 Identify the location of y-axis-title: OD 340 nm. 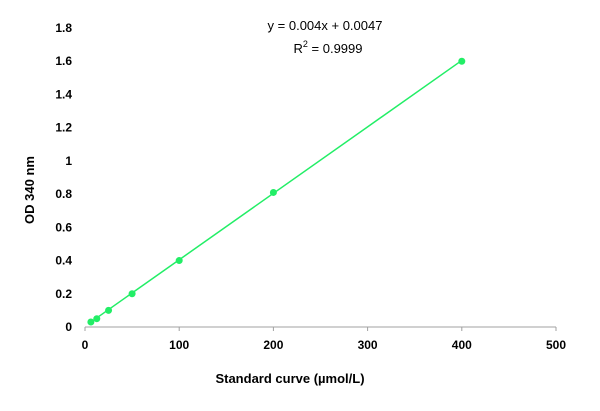
(29, 190).